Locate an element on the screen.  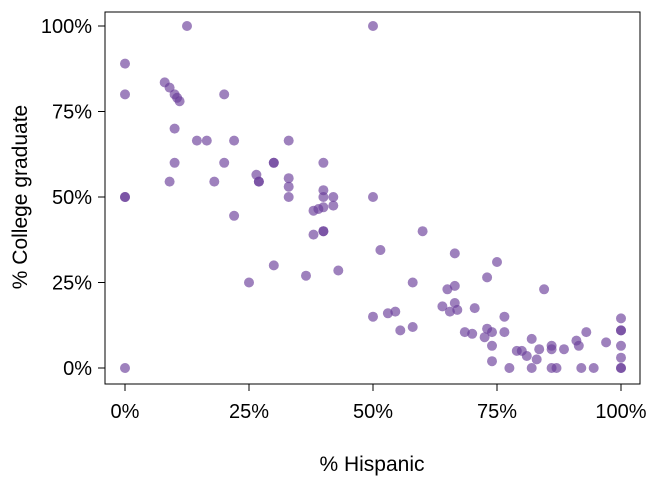
x-tick-label: 25% is located at coordinates (249, 412).